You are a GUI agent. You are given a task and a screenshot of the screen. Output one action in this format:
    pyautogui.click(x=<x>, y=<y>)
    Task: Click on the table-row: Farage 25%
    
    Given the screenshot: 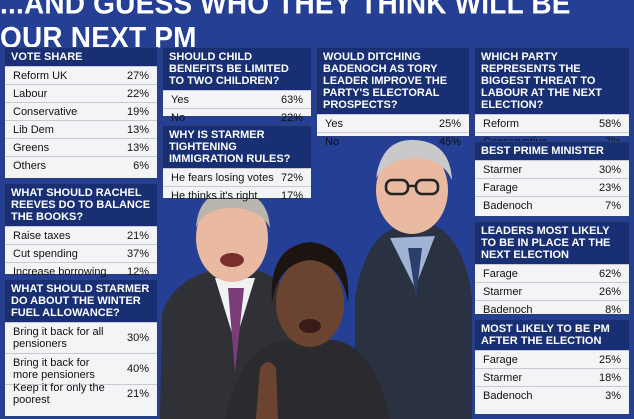 What is the action you would take?
    pyautogui.click(x=552, y=359)
    